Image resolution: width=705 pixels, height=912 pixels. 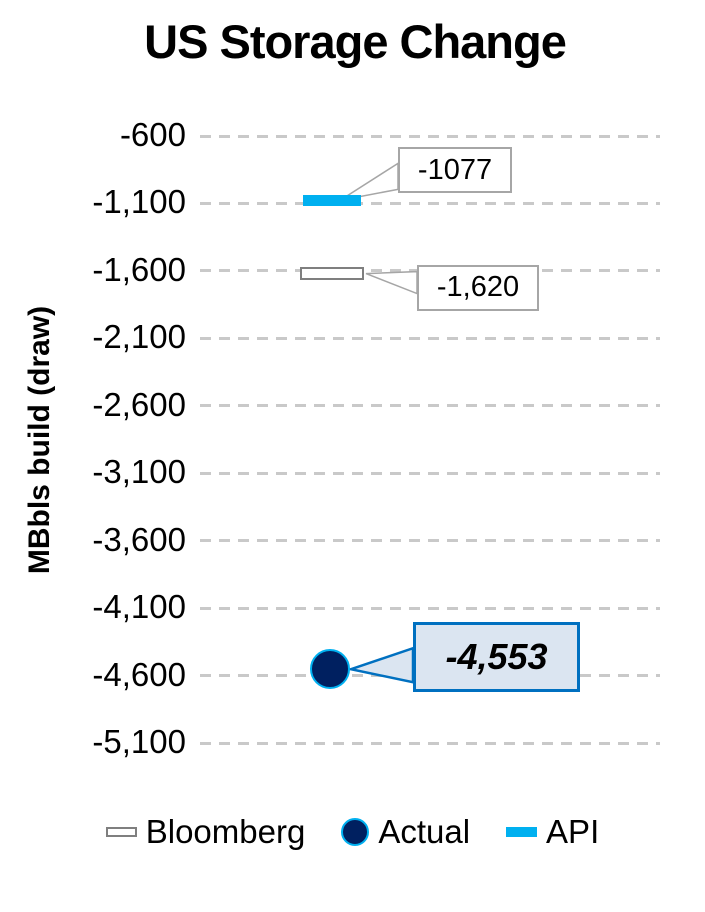 What do you see at coordinates (139, 539) in the screenshot?
I see `y-axis-tick-label: -3,600` at bounding box center [139, 539].